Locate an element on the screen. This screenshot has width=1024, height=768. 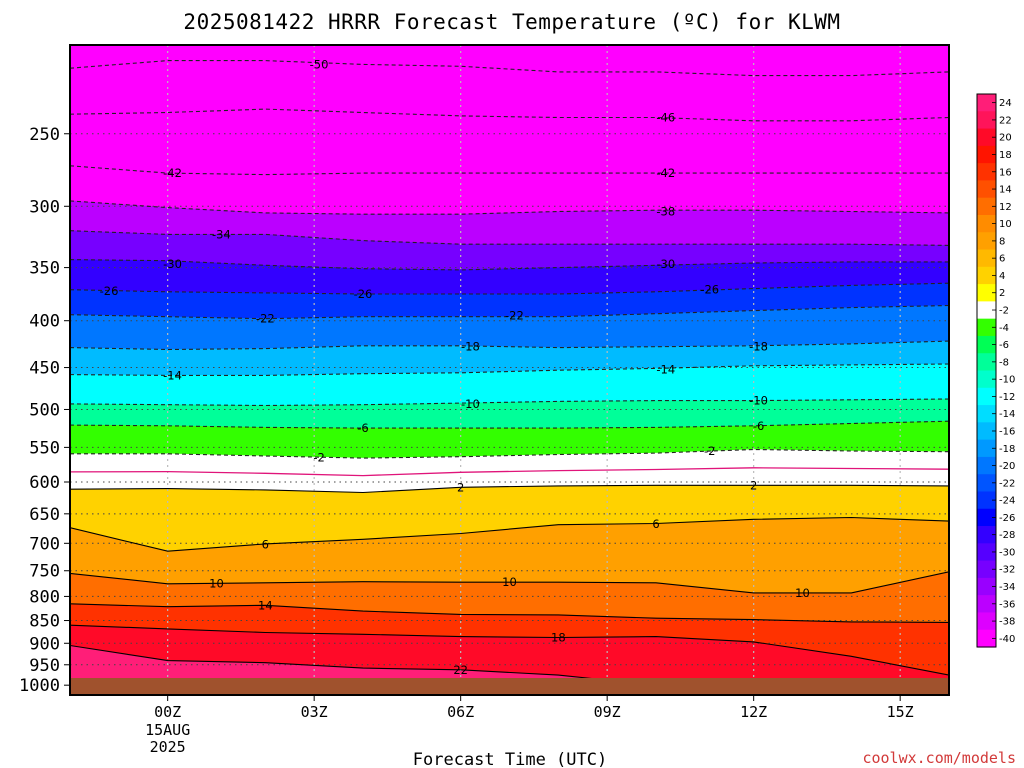
y-tick-label: 800 is located at coordinates (44, 597).